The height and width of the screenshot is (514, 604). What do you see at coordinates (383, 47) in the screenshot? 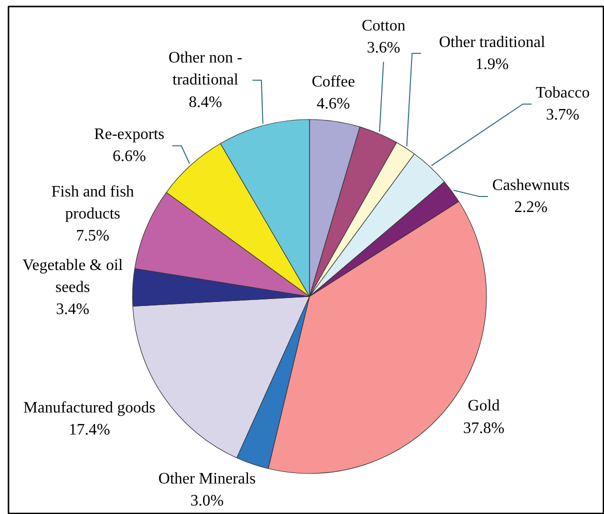
I see `data-label: 3.6%` at bounding box center [383, 47].